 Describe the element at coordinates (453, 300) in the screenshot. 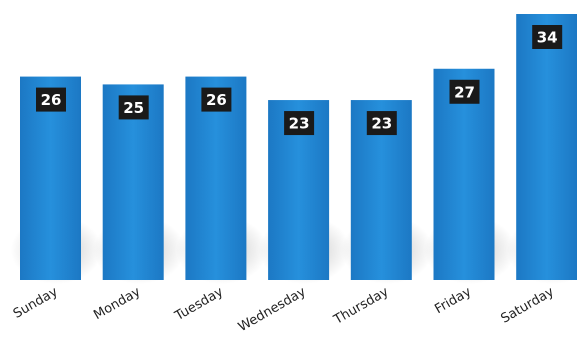

I see `x-tick-label-friday: Friday` at that location.